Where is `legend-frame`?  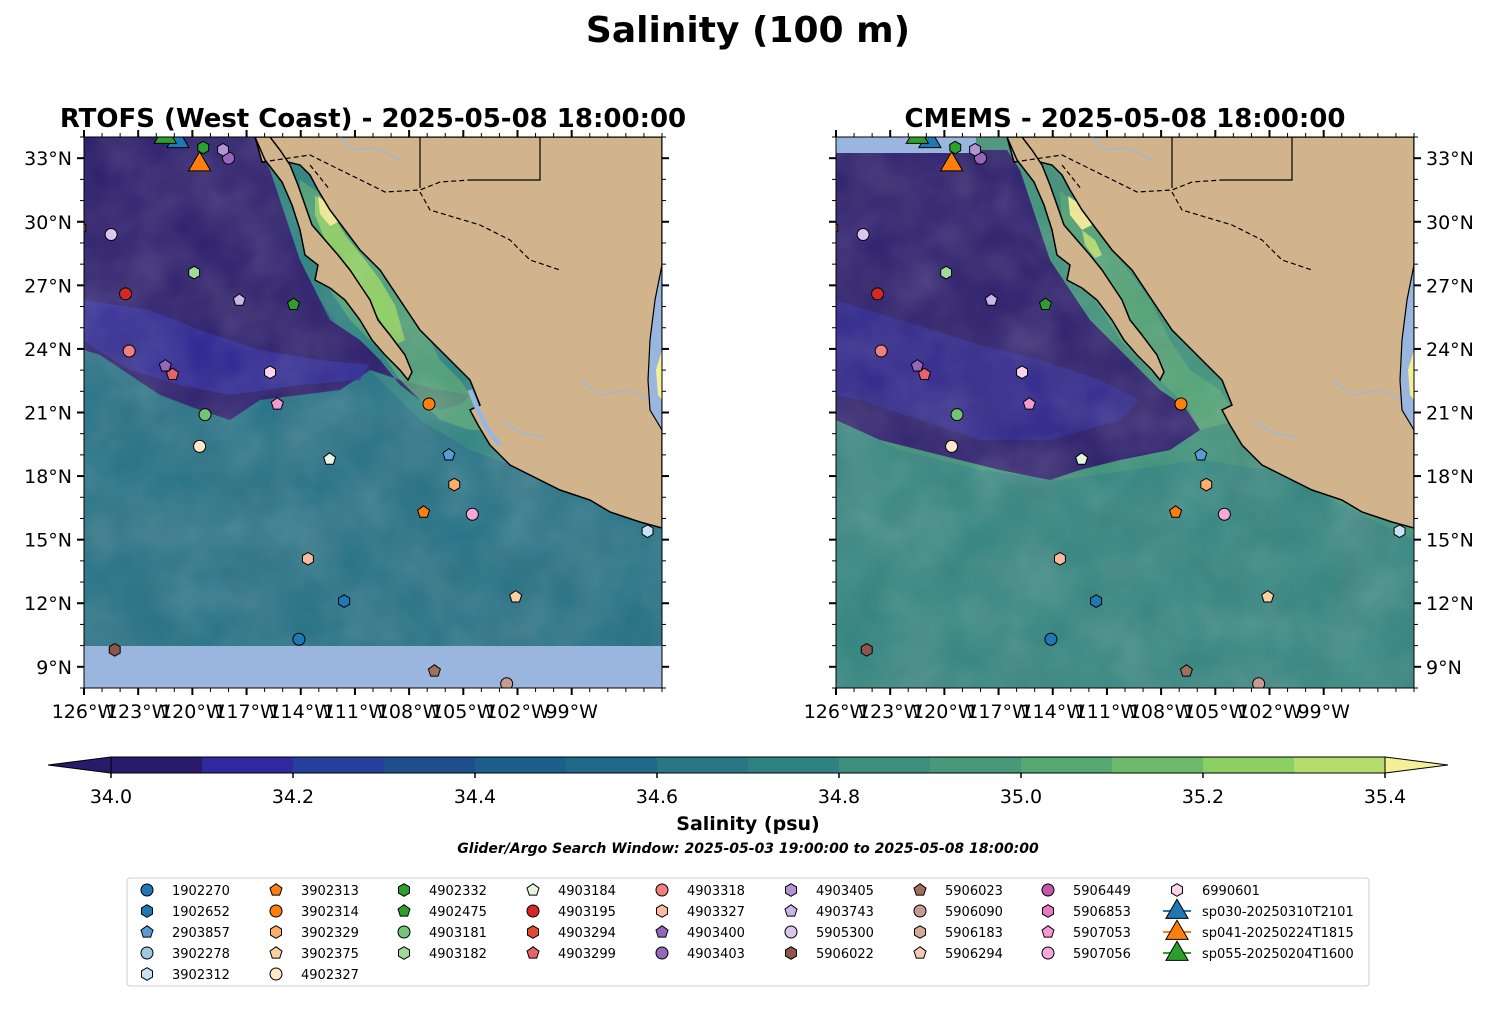
legend-frame is located at coordinates (748, 932).